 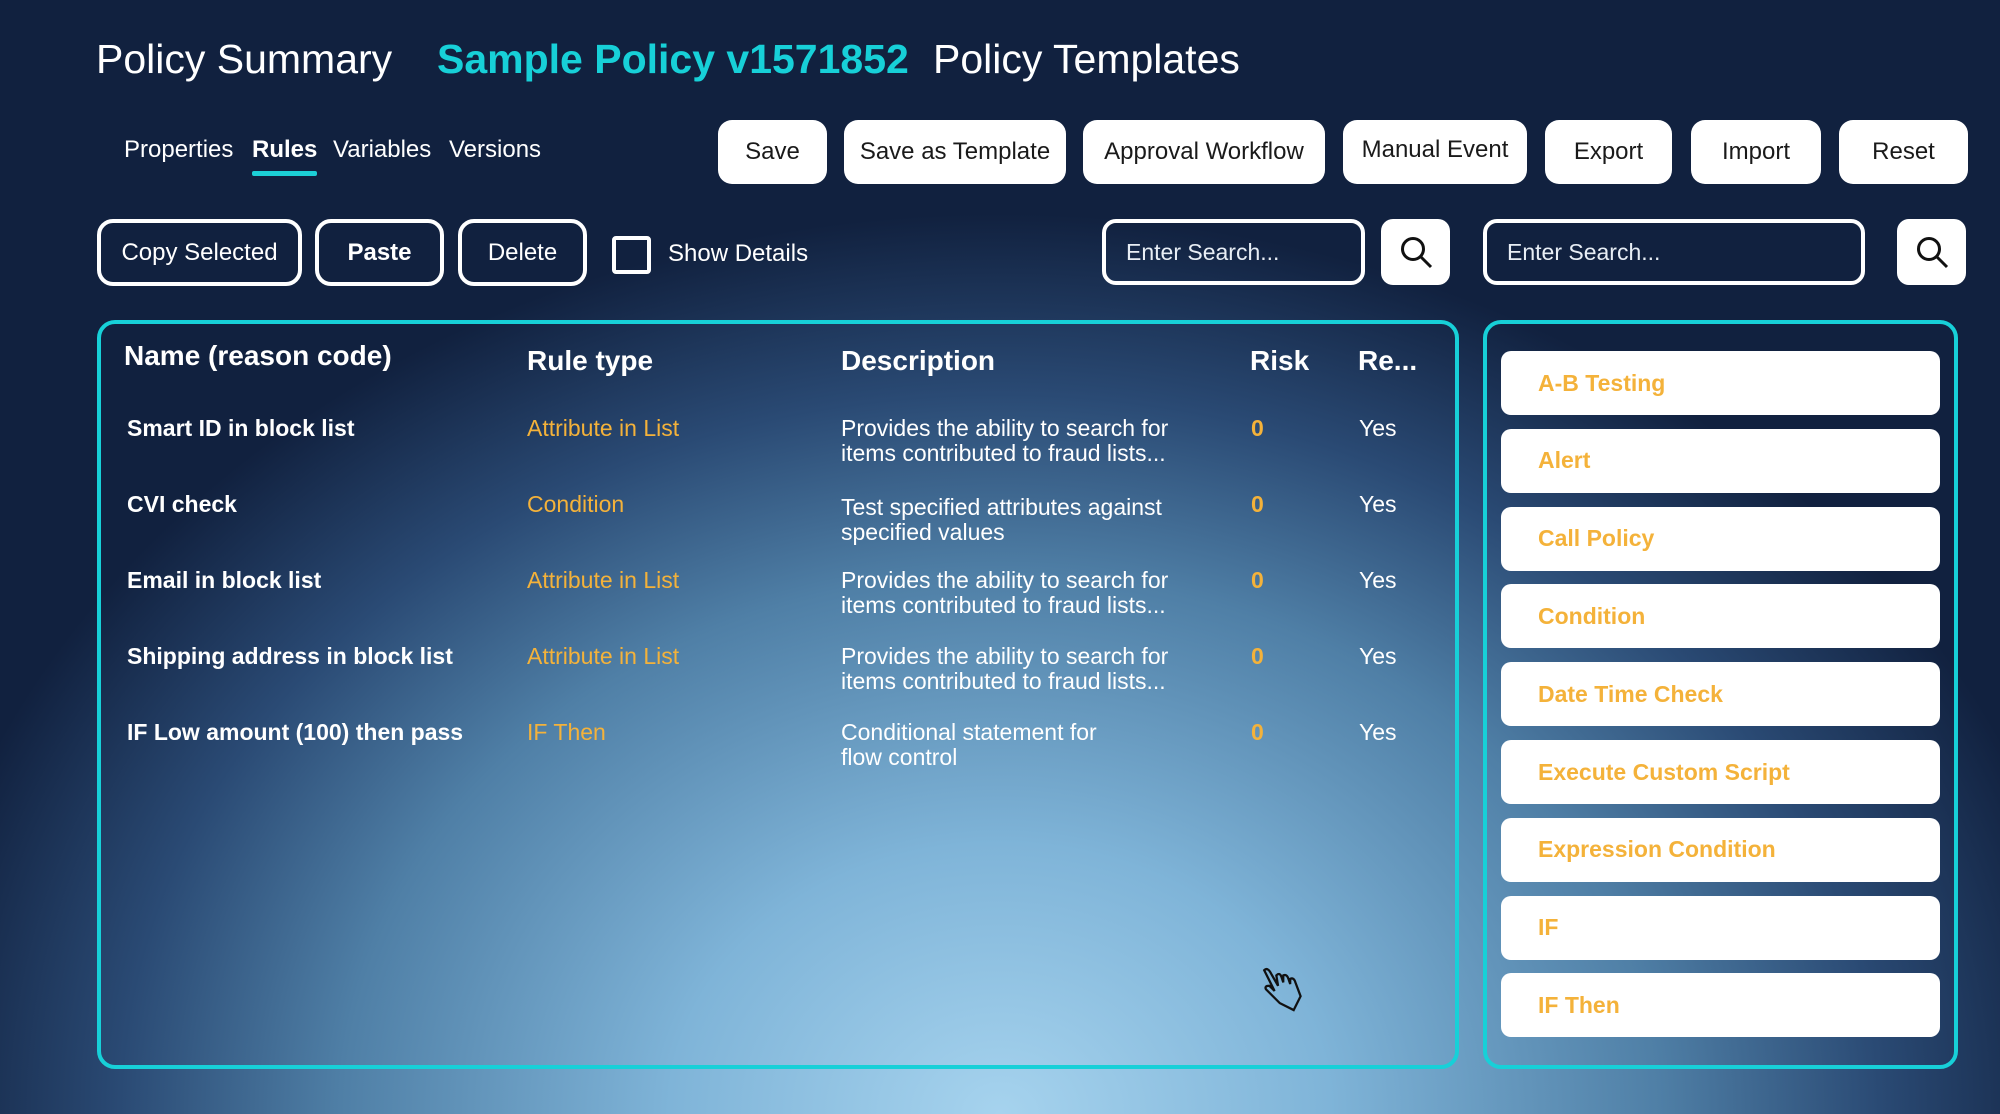 What do you see at coordinates (1720, 383) in the screenshot?
I see `template-item: A-B Testing` at bounding box center [1720, 383].